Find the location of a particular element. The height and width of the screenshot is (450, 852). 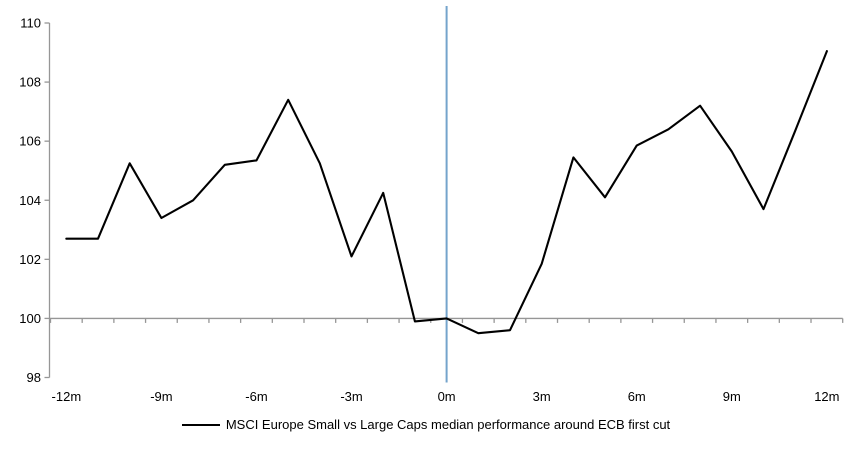

y-axis-label: 98 is located at coordinates (34, 377).